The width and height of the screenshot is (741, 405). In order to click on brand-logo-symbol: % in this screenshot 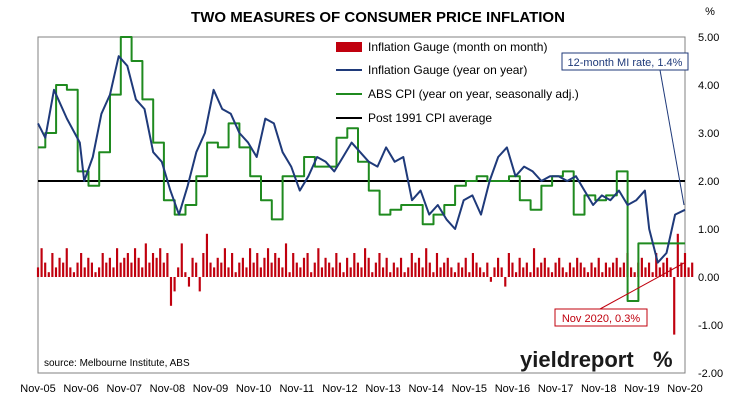, I will do `click(663, 359)`.